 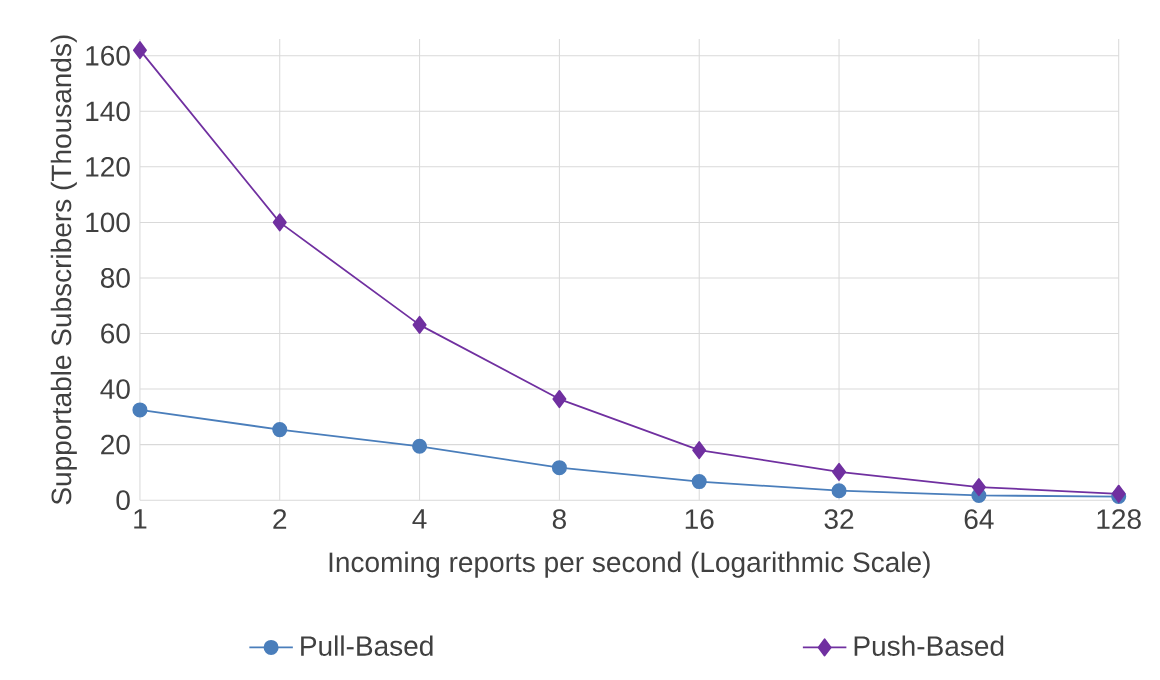 What do you see at coordinates (559, 519) in the screenshot?
I see `x-tick-label: 8` at bounding box center [559, 519].